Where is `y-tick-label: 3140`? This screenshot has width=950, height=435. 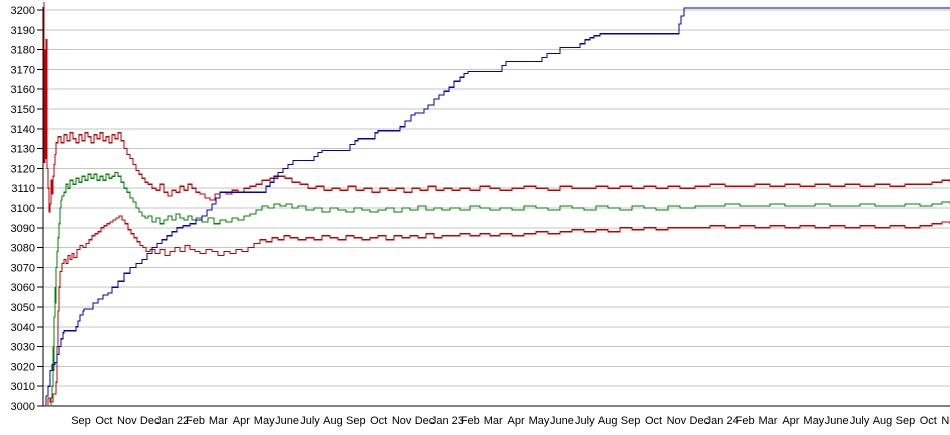
y-tick-label: 3140 is located at coordinates (23, 130).